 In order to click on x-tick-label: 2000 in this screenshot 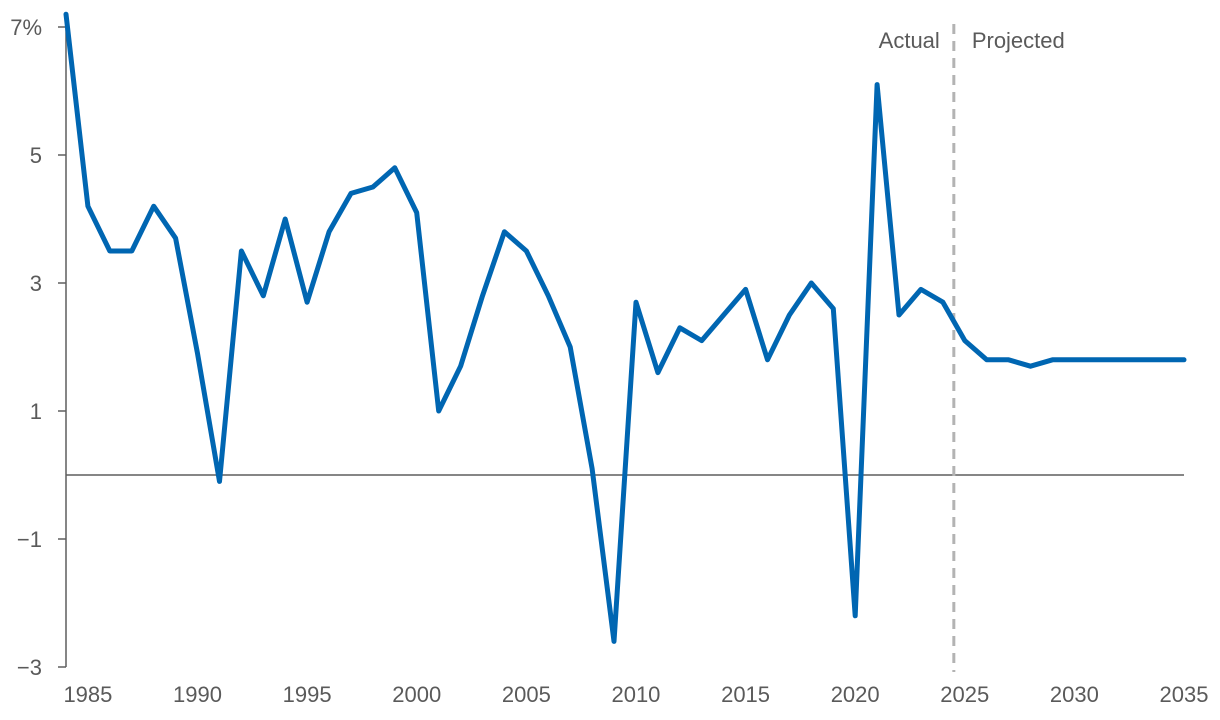, I will do `click(416, 694)`.